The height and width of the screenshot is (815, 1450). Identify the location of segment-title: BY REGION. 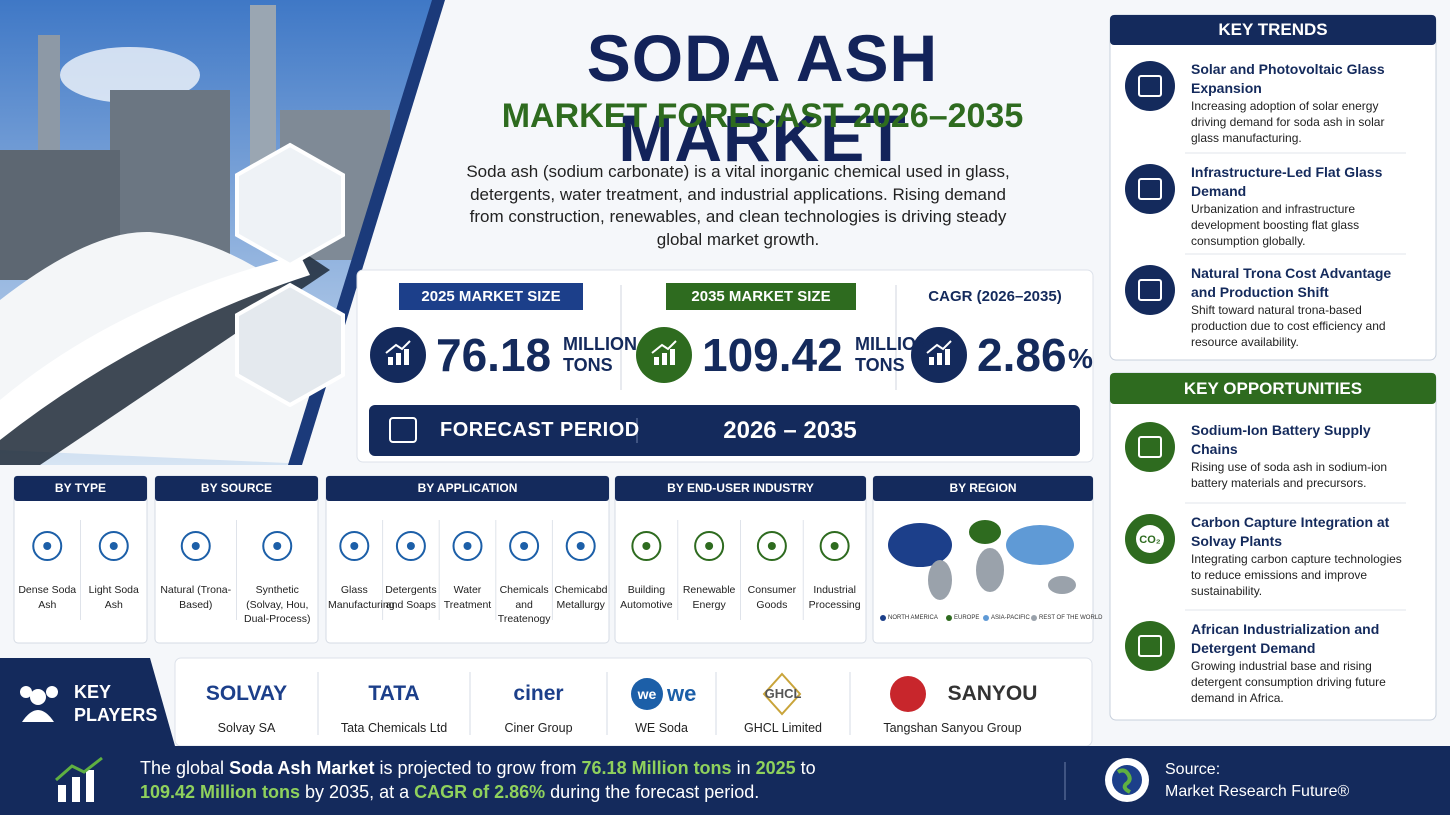
(983, 488).